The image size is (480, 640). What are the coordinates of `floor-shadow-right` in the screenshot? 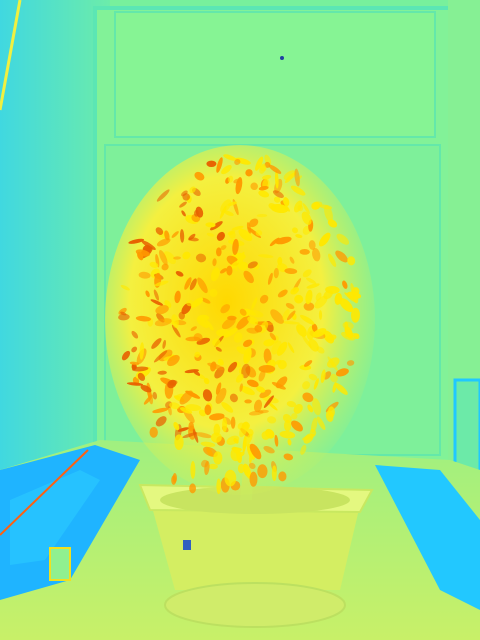 It's located at (427, 537).